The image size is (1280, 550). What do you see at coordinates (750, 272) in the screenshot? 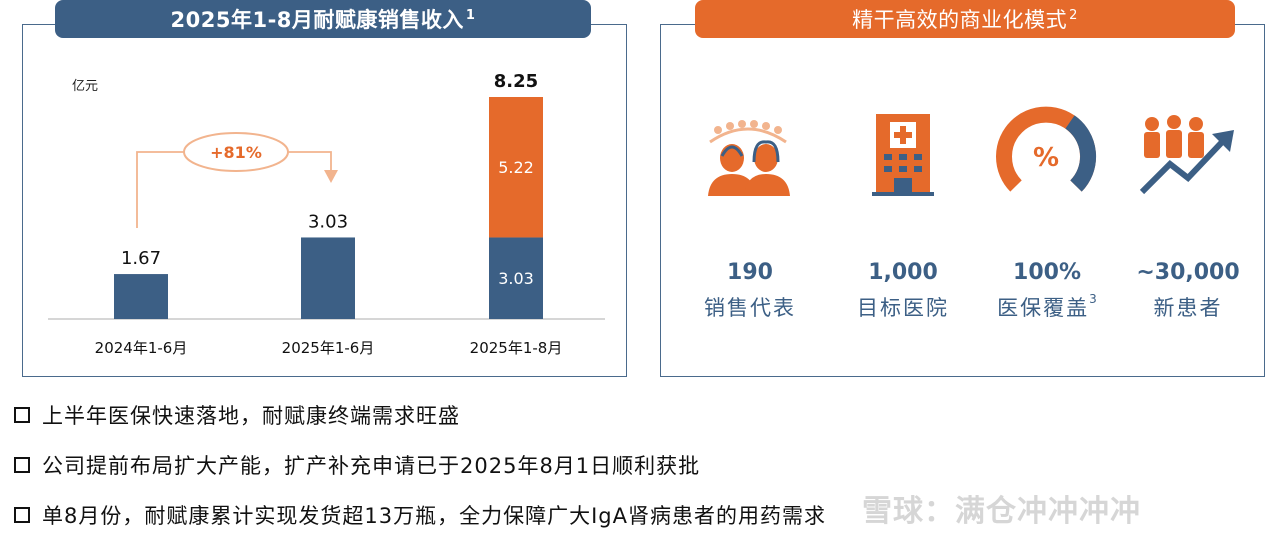
I see `metric-value: 190` at bounding box center [750, 272].